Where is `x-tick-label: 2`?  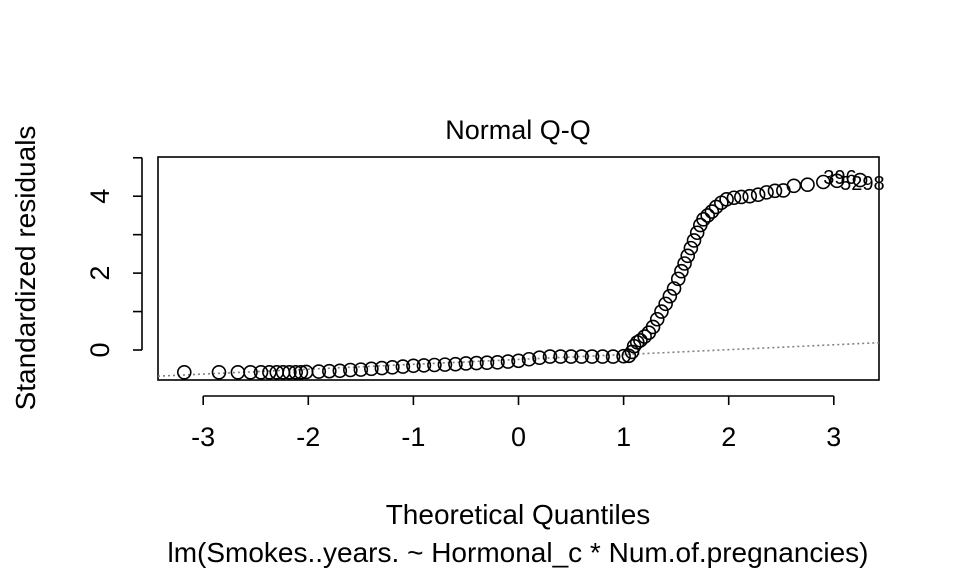
x-tick-label: 2 is located at coordinates (728, 437).